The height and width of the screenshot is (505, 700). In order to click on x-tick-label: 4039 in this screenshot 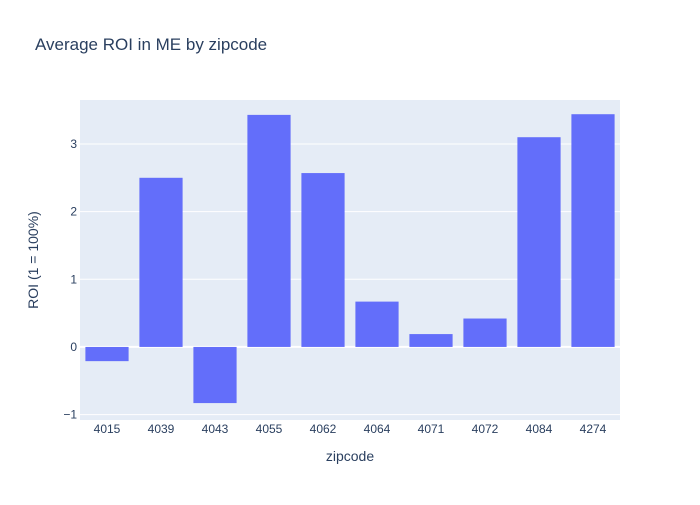, I will do `click(161, 429)`.